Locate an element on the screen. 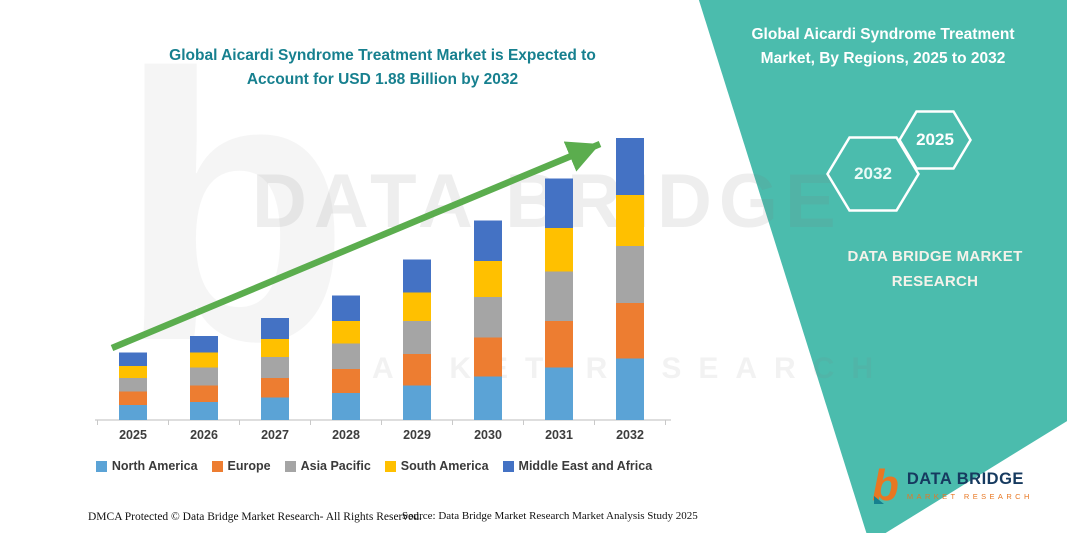 The width and height of the screenshot is (1067, 533). hexagon-badge-2025: 2025 is located at coordinates (935, 140).